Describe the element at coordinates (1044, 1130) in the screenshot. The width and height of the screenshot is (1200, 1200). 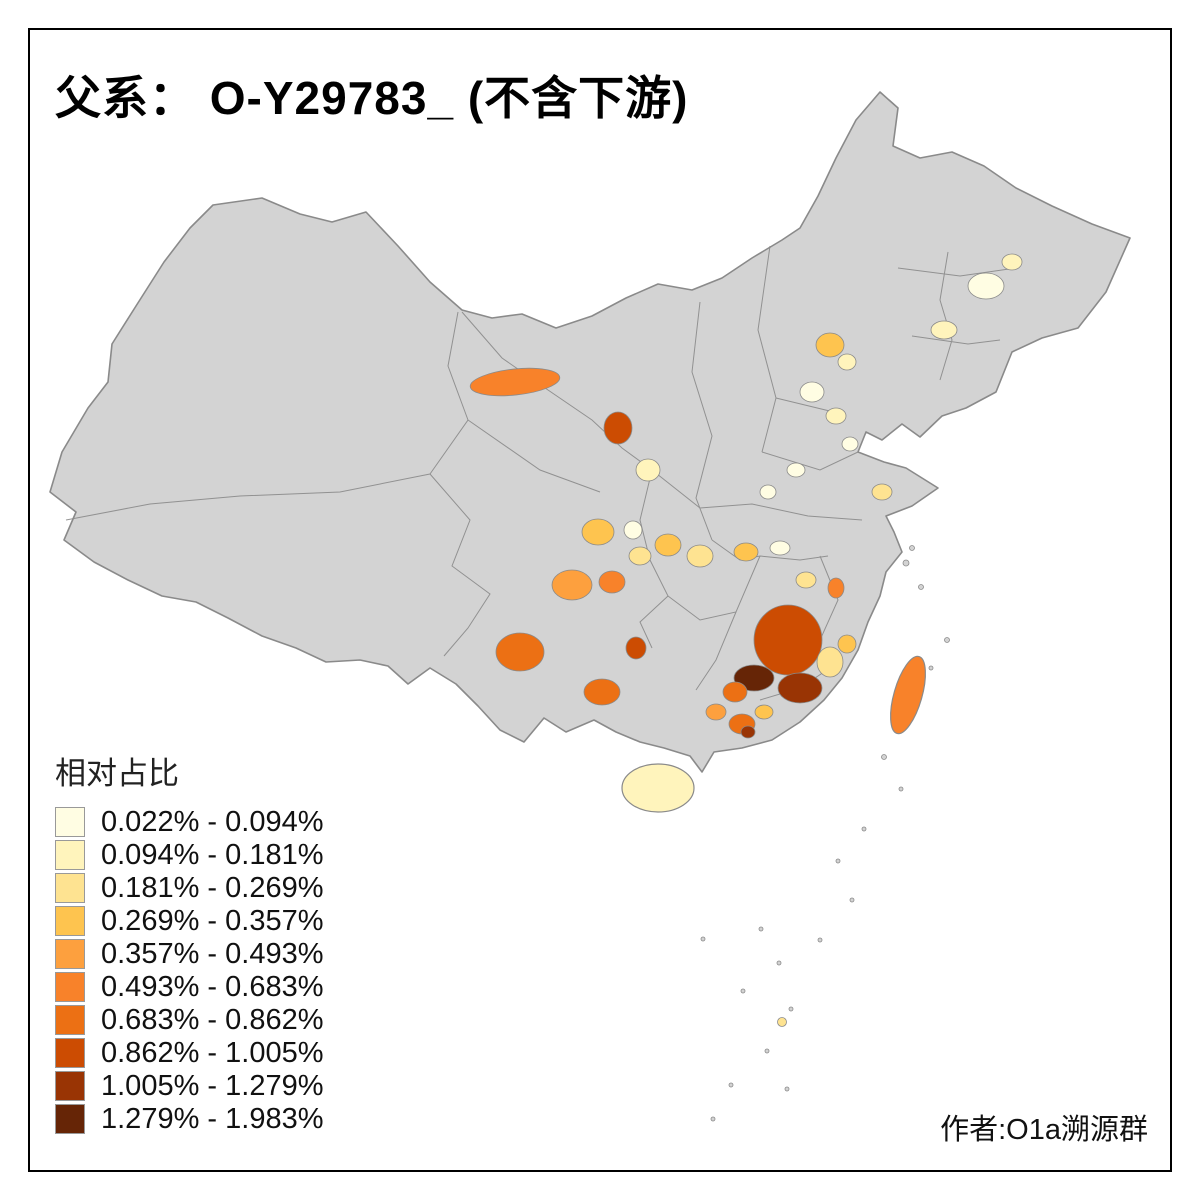
I see `author-credit: 作者:O1a溯源群` at that location.